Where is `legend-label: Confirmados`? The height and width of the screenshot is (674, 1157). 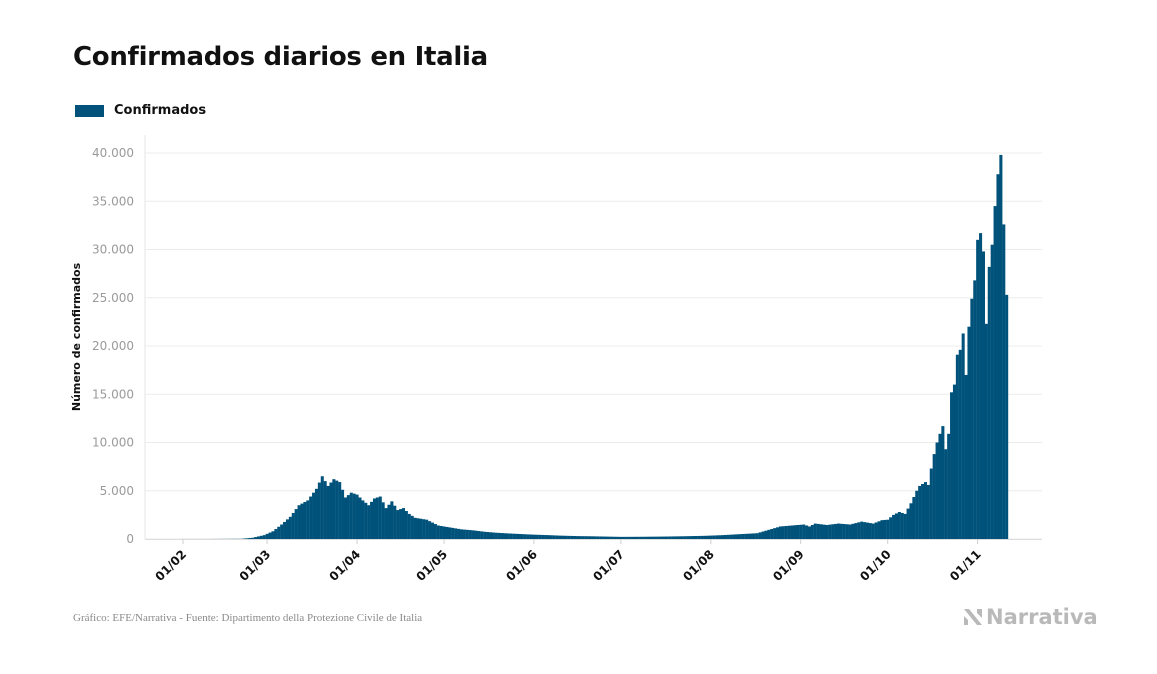
legend-label: Confirmados is located at coordinates (160, 110).